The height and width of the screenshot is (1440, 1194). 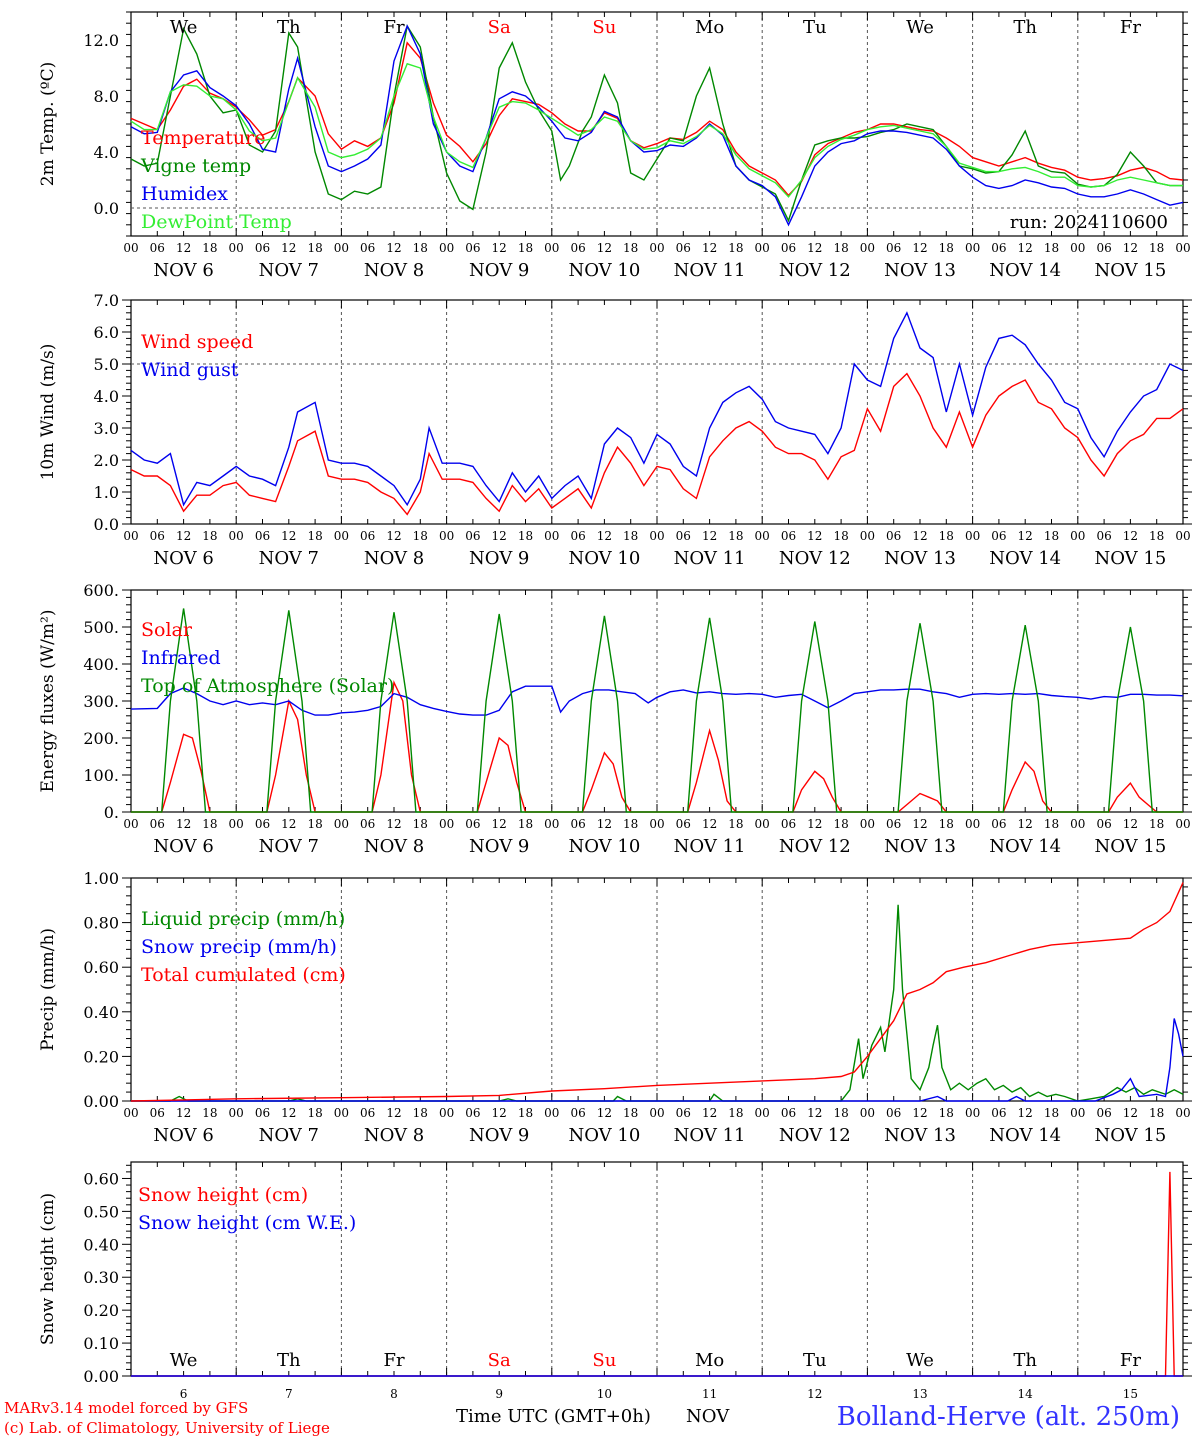 I want to click on day-name: We, so click(x=920, y=27).